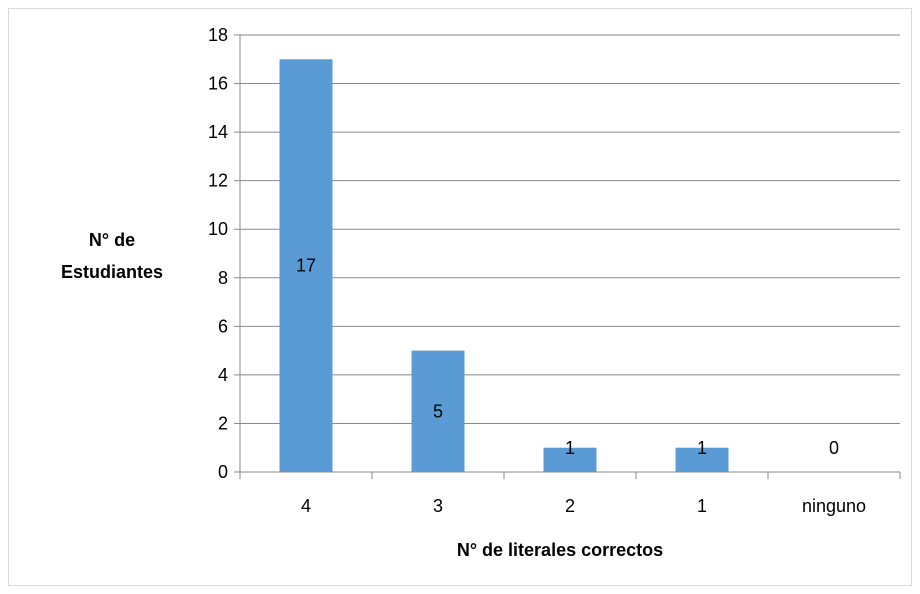 This screenshot has width=920, height=594. Describe the element at coordinates (570, 506) in the screenshot. I see `x-tick-label: 2` at that location.